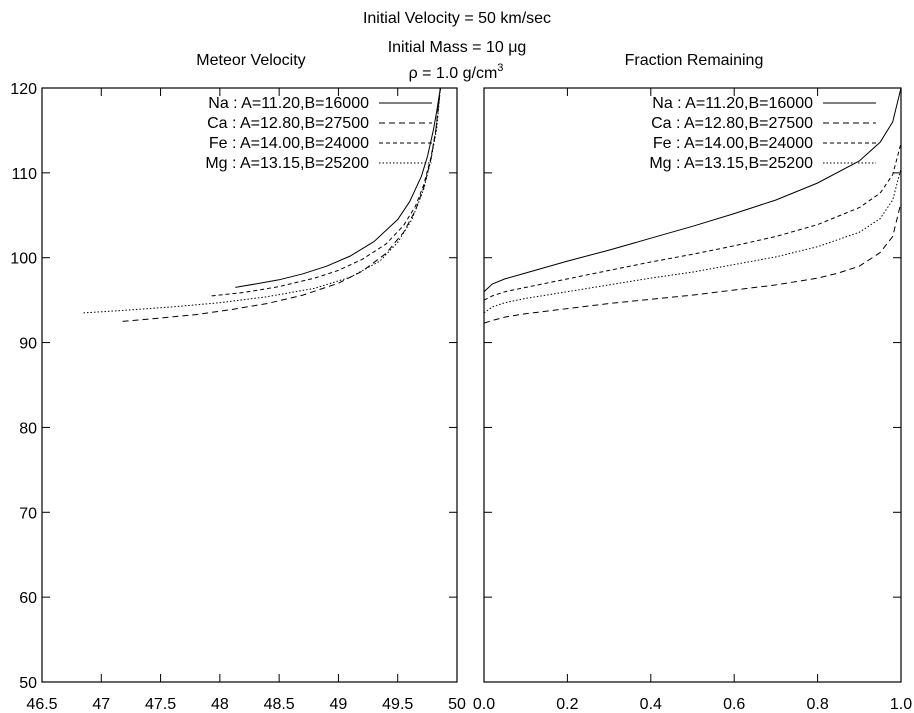 The image size is (914, 713). I want to click on fraction-x-tick-label: 0.0, so click(484, 704).